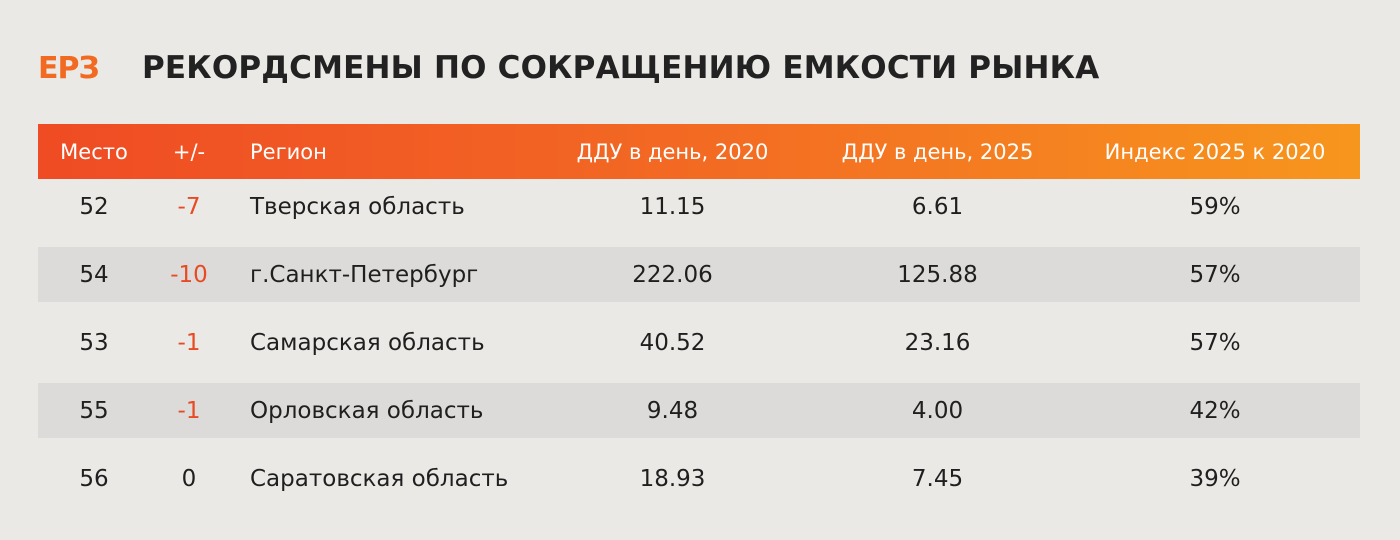 The image size is (1400, 540). Describe the element at coordinates (937, 206) in the screenshot. I see `cell-ddu-2025: 6.61` at that location.